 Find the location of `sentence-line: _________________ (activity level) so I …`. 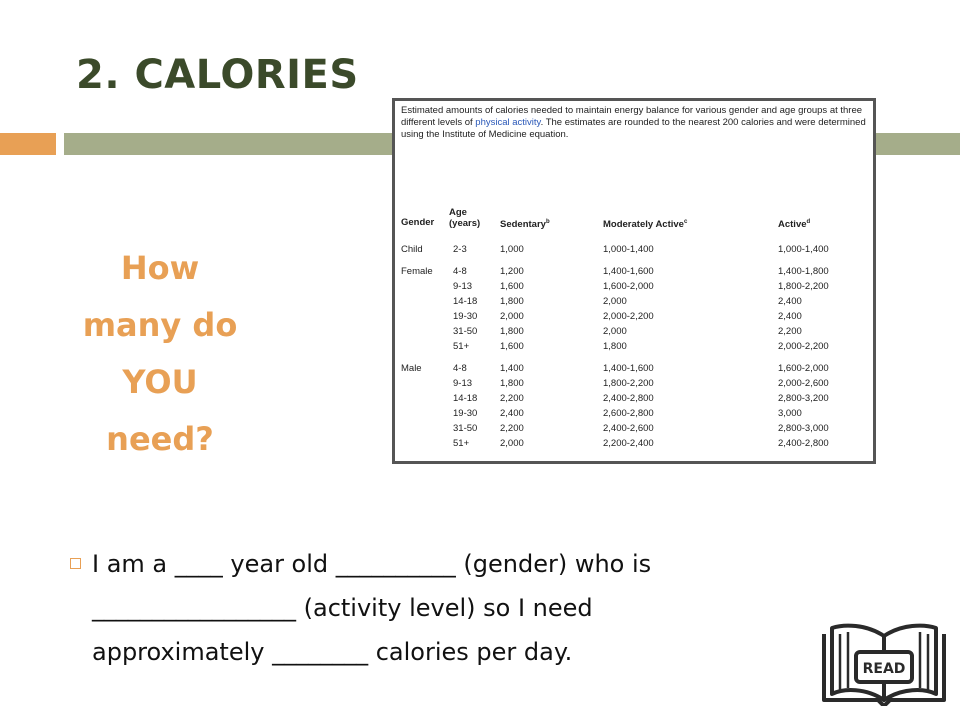

sentence-line: _________________ (activity level) so I … is located at coordinates (342, 608).